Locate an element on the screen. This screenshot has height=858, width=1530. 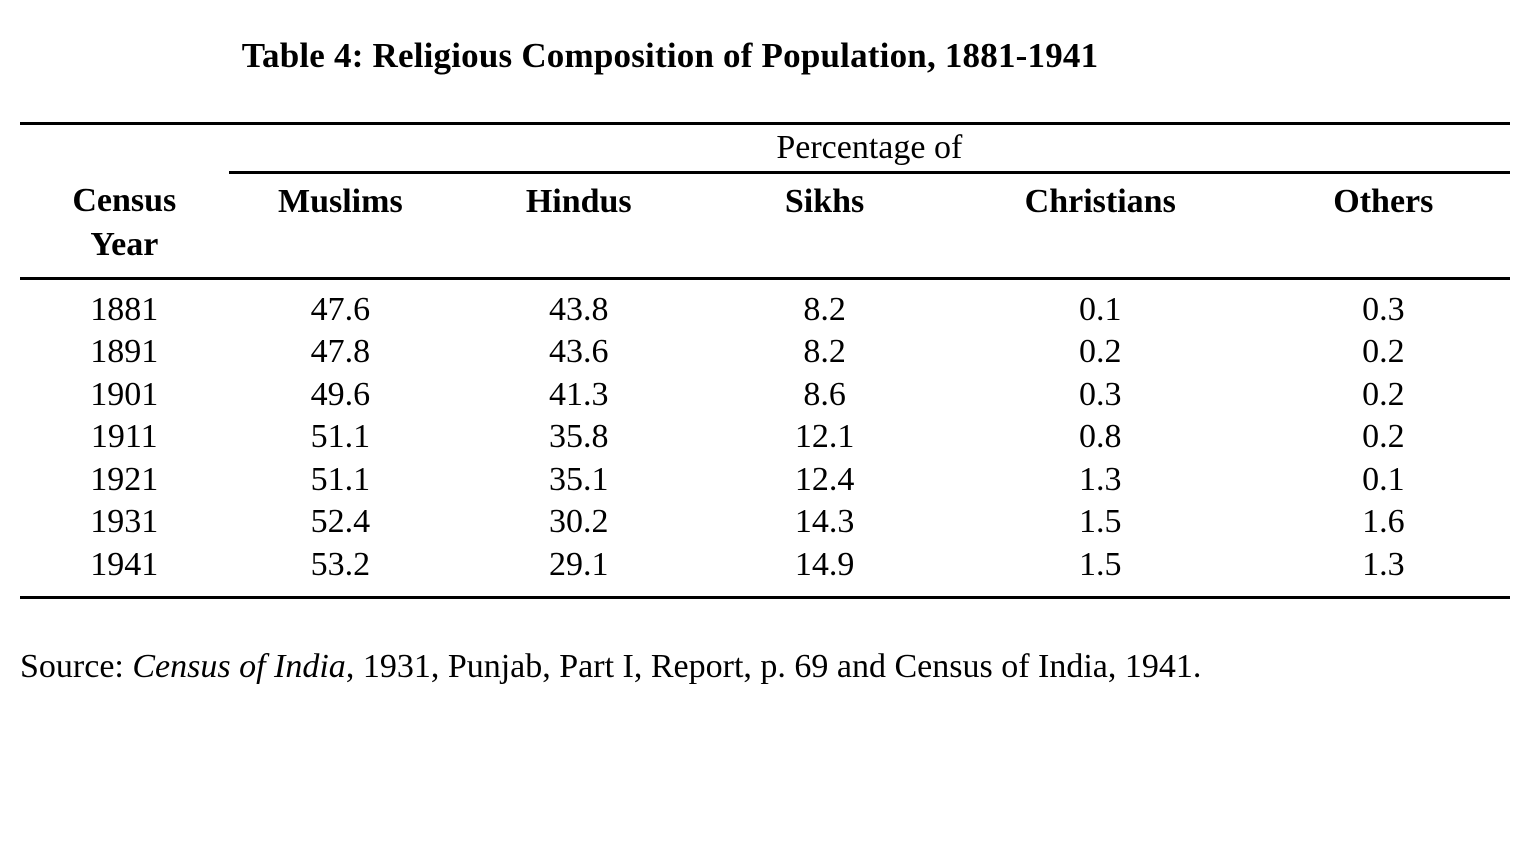
value-cell: 41.3 is located at coordinates (578, 394).